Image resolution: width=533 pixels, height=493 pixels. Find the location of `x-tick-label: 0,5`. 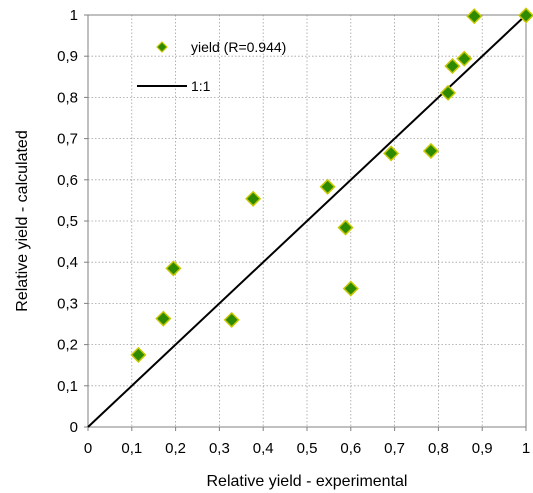

x-tick-label: 0,5 is located at coordinates (307, 448).